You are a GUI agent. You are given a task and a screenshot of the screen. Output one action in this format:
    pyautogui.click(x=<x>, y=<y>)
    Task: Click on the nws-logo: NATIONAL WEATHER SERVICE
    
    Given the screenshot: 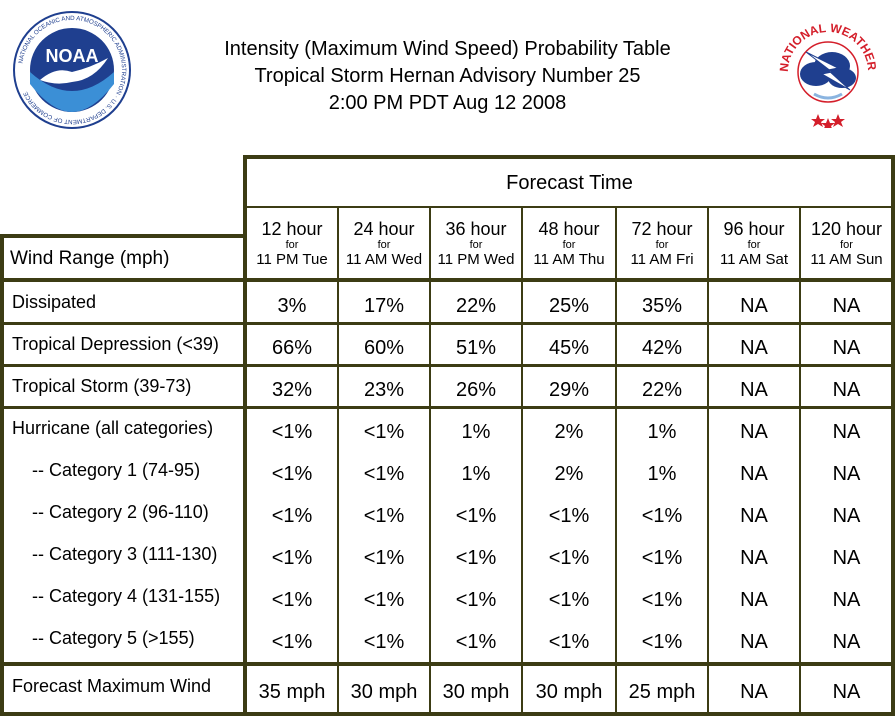 What is the action you would take?
    pyautogui.click(x=825, y=68)
    